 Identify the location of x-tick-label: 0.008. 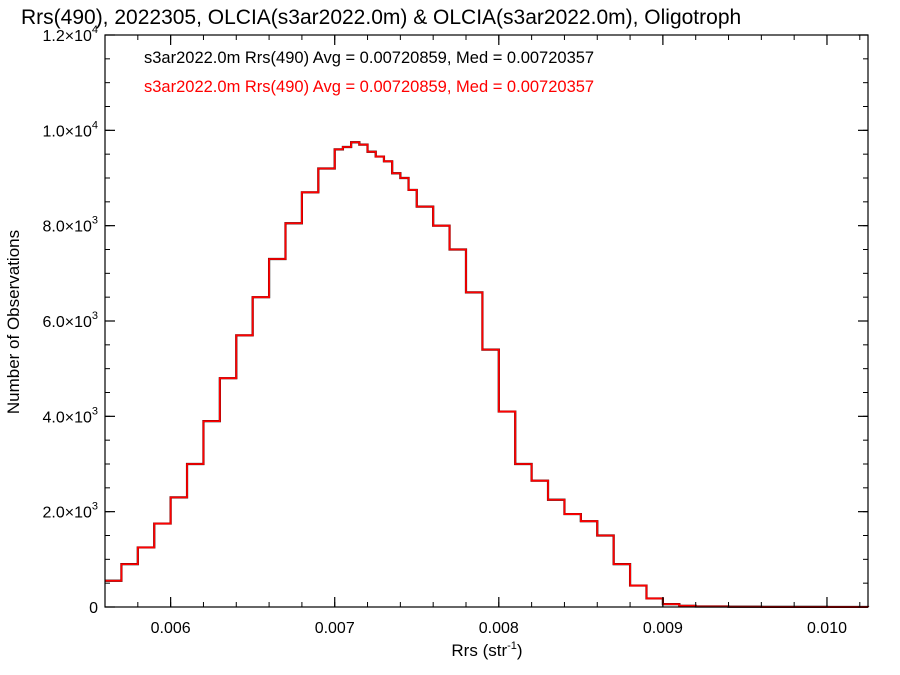
(499, 628).